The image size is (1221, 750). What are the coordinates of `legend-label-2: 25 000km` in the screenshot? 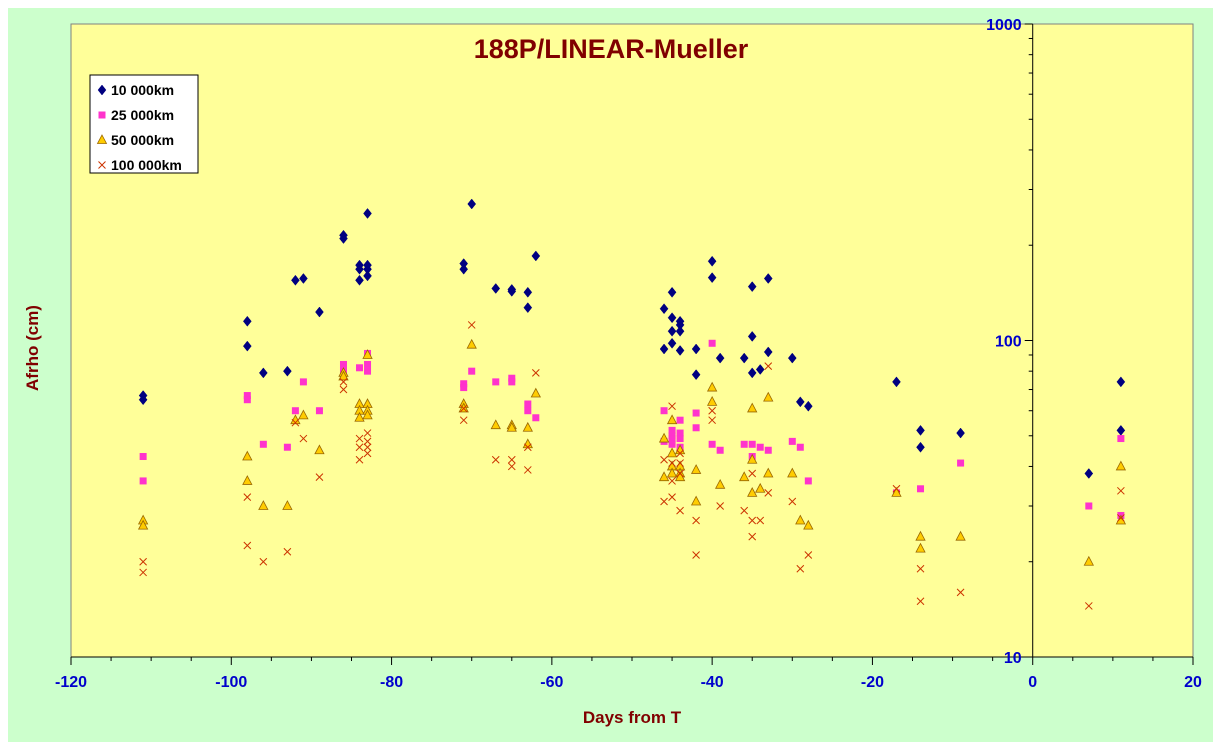 It's located at (142, 115).